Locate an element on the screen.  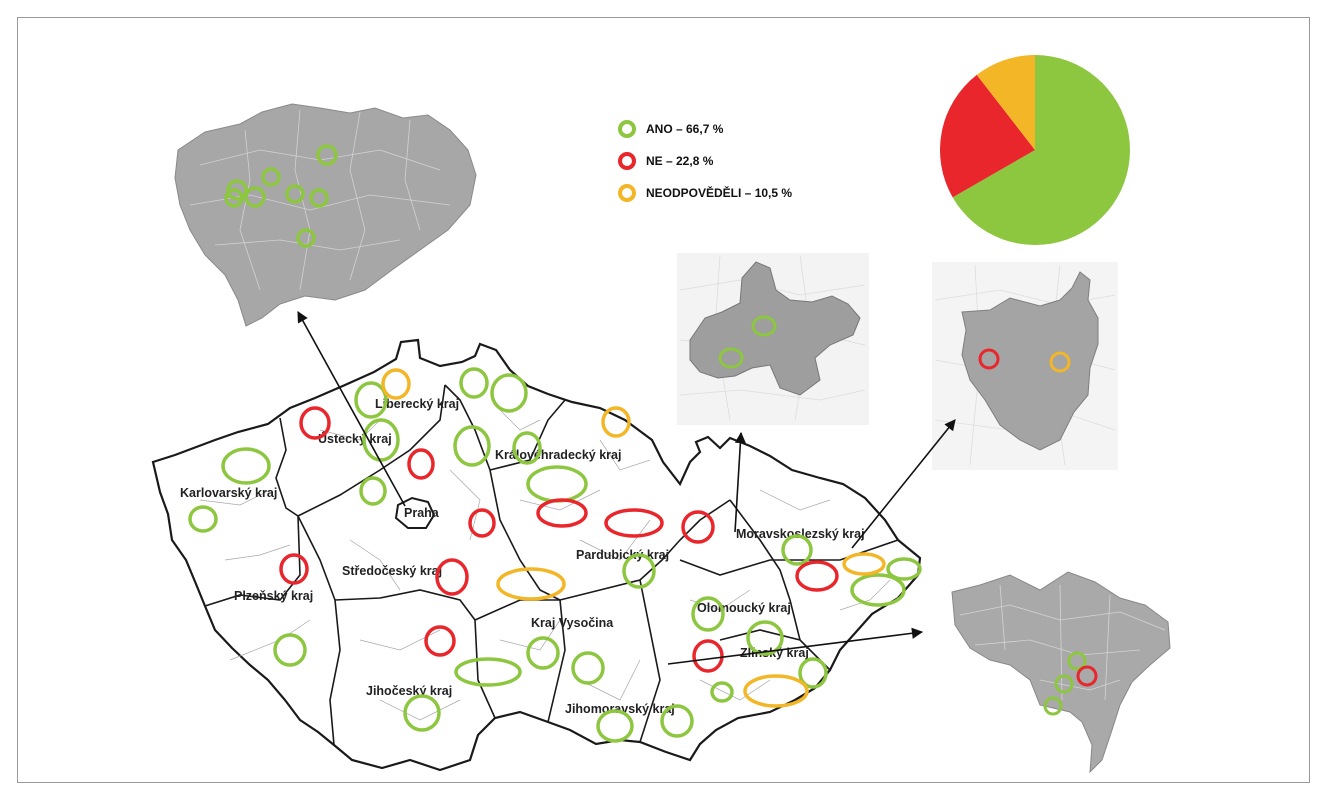
legend-item-ano: ANO – 66,7 % is located at coordinates (705, 129).